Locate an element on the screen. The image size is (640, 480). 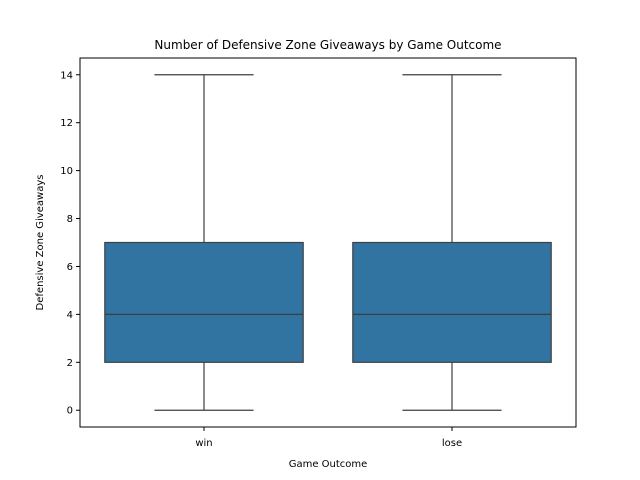
y-tick-label: 2 is located at coordinates (70, 363).